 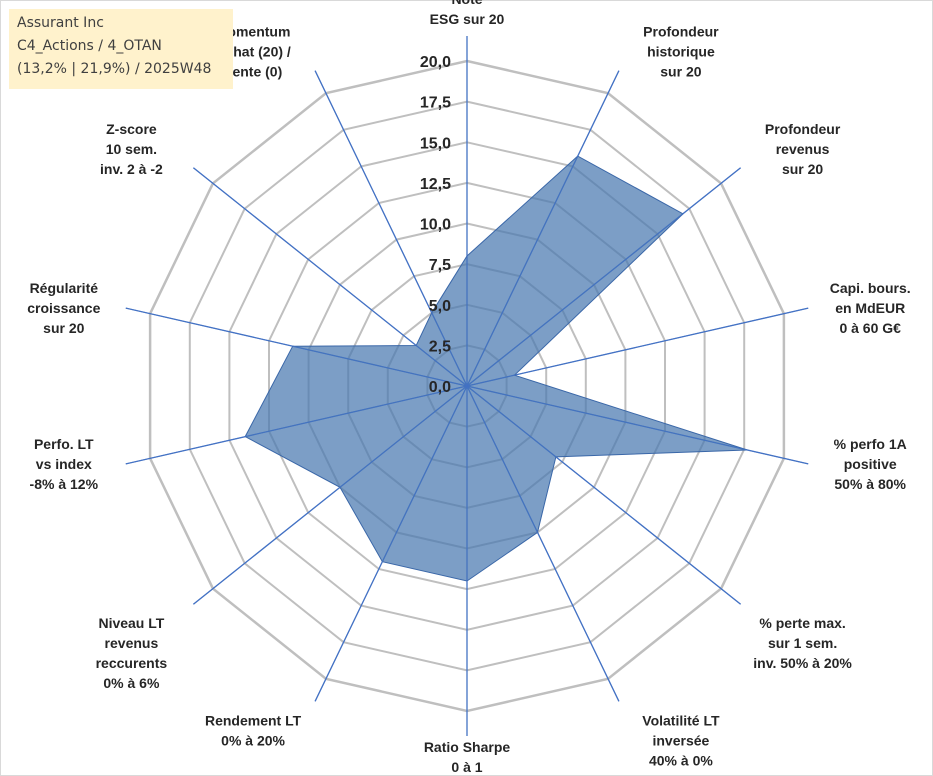 What do you see at coordinates (870, 464) in the screenshot?
I see `axis-label: % perfo 1A positive 50% à 80%` at bounding box center [870, 464].